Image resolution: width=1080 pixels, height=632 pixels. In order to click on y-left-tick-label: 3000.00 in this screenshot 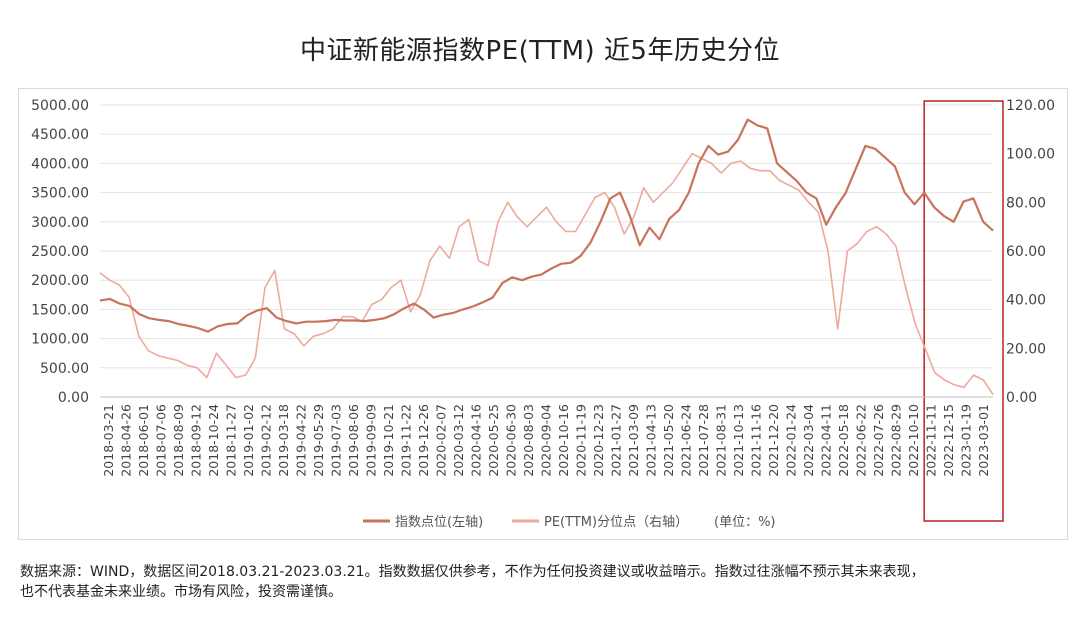, I will do `click(60, 223)`.